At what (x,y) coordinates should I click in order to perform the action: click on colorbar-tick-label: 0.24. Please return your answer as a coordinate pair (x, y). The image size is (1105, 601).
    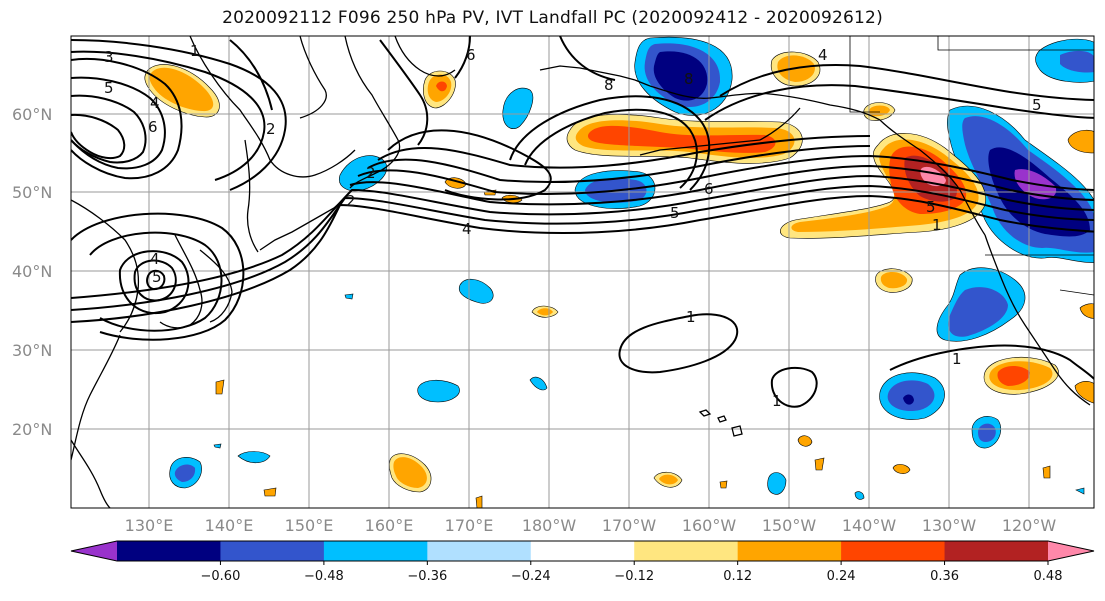
    Looking at the image, I should click on (841, 576).